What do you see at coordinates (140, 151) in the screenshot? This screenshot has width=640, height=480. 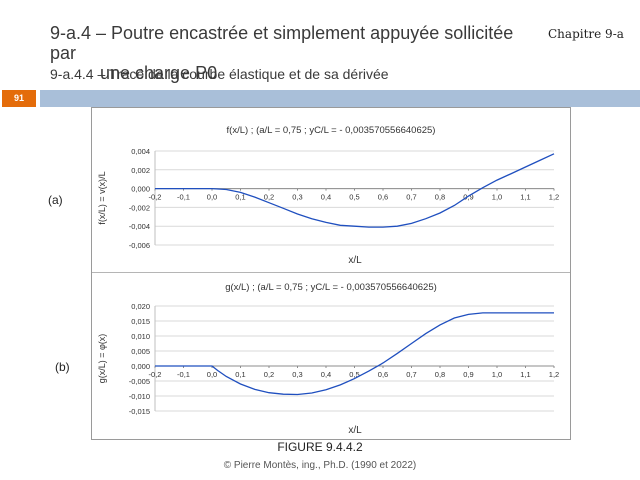 I see `y-tick-label: 0,004` at bounding box center [140, 151].